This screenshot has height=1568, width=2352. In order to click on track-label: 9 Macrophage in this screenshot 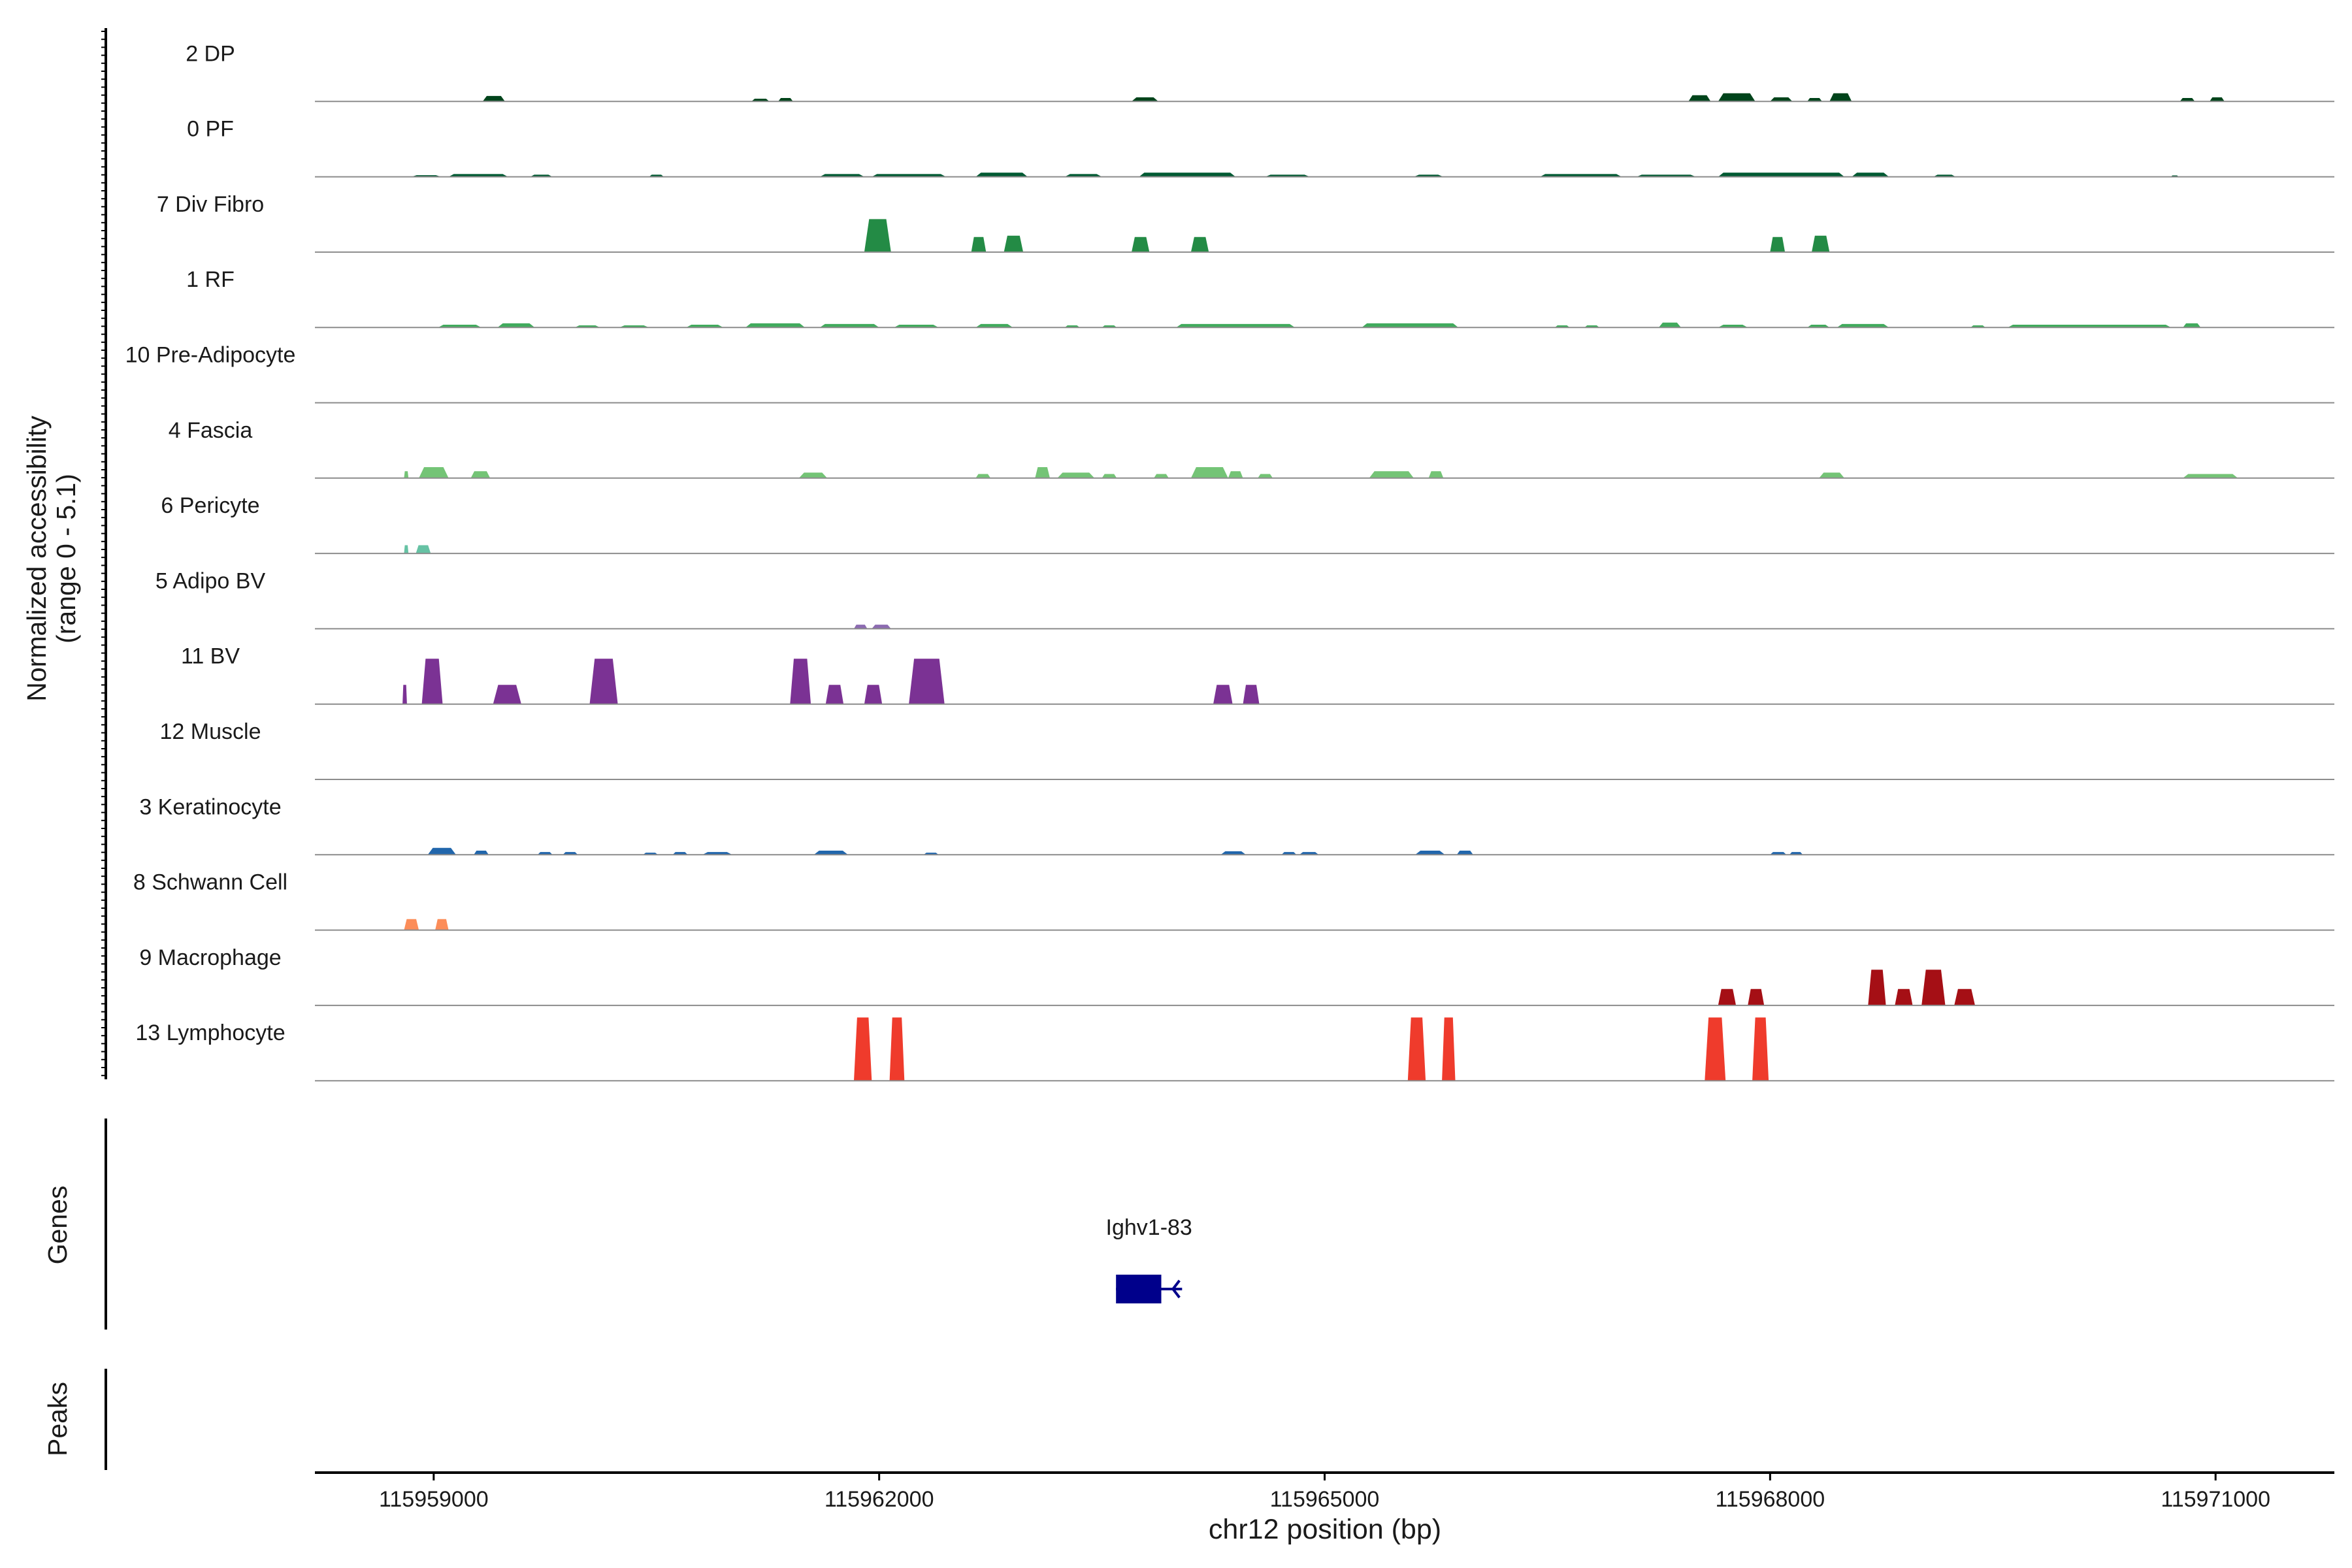, I will do `click(210, 957)`.